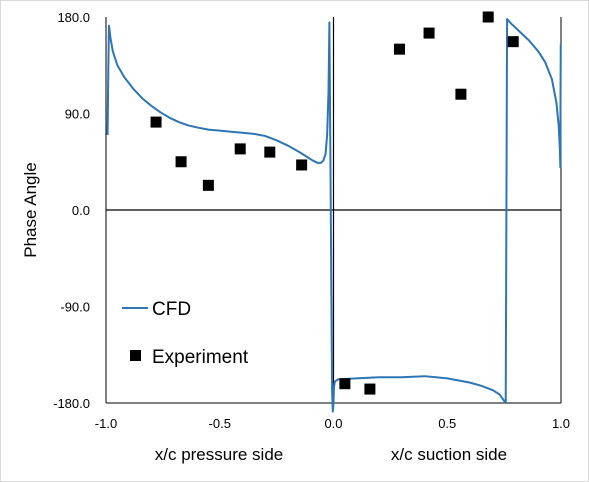 This screenshot has width=589, height=482. I want to click on x-tick-label: 0.0, so click(333, 423).